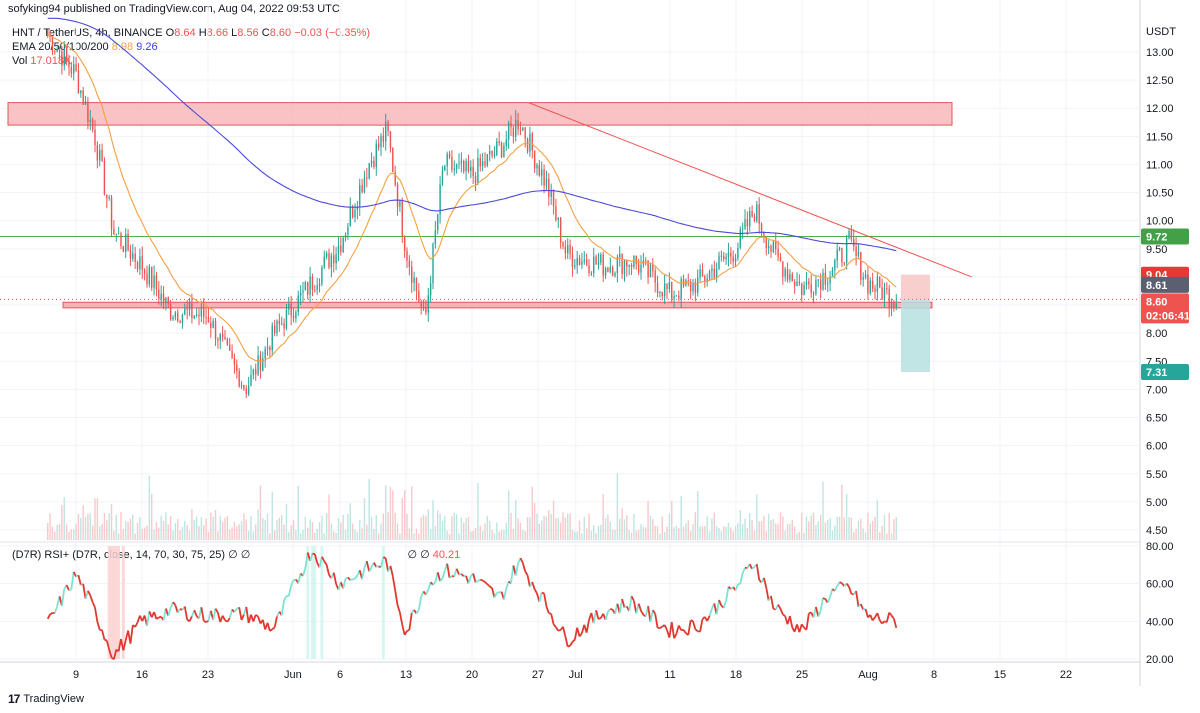 The width and height of the screenshot is (1200, 713). What do you see at coordinates (1165, 301) in the screenshot?
I see `badge-last-bg` at bounding box center [1165, 301].